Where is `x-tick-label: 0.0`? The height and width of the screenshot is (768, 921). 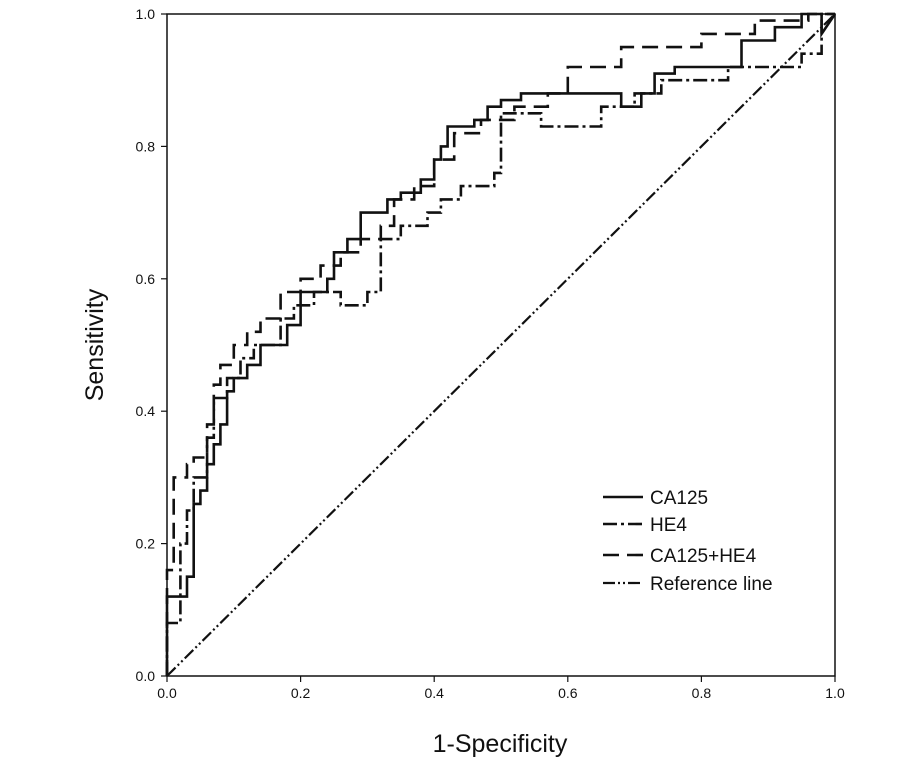 x-tick-label: 0.0 is located at coordinates (167, 693).